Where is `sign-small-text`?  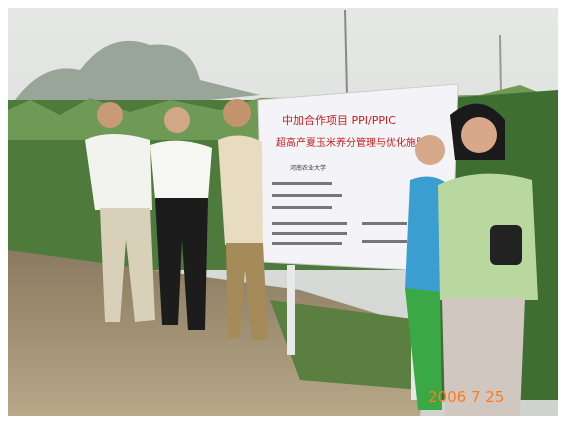 sign-small-text is located at coordinates (339, 213).